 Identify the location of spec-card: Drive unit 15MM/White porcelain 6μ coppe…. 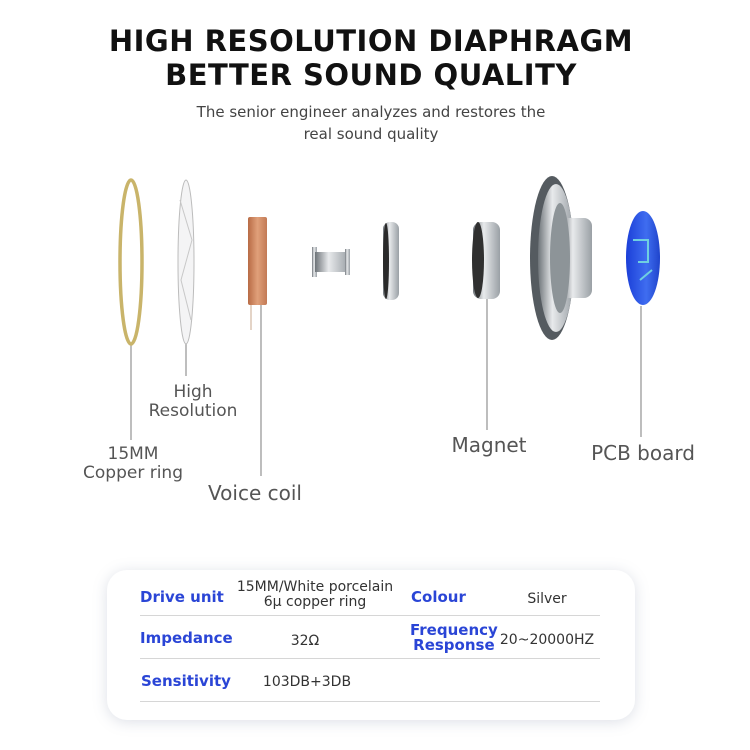
(371, 645).